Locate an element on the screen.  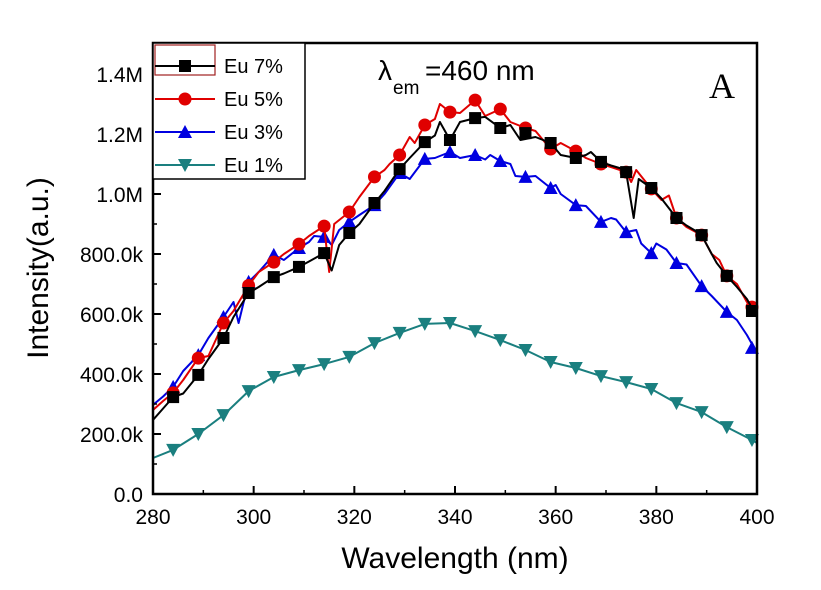
annotation-excitation: λ em =460 nm is located at coordinates (456, 77).